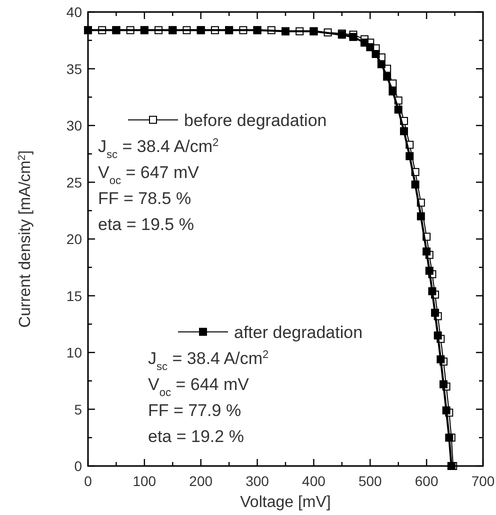 The height and width of the screenshot is (515, 496). What do you see at coordinates (146, 224) in the screenshot?
I see `annotation: eta = 19.5 %` at bounding box center [146, 224].